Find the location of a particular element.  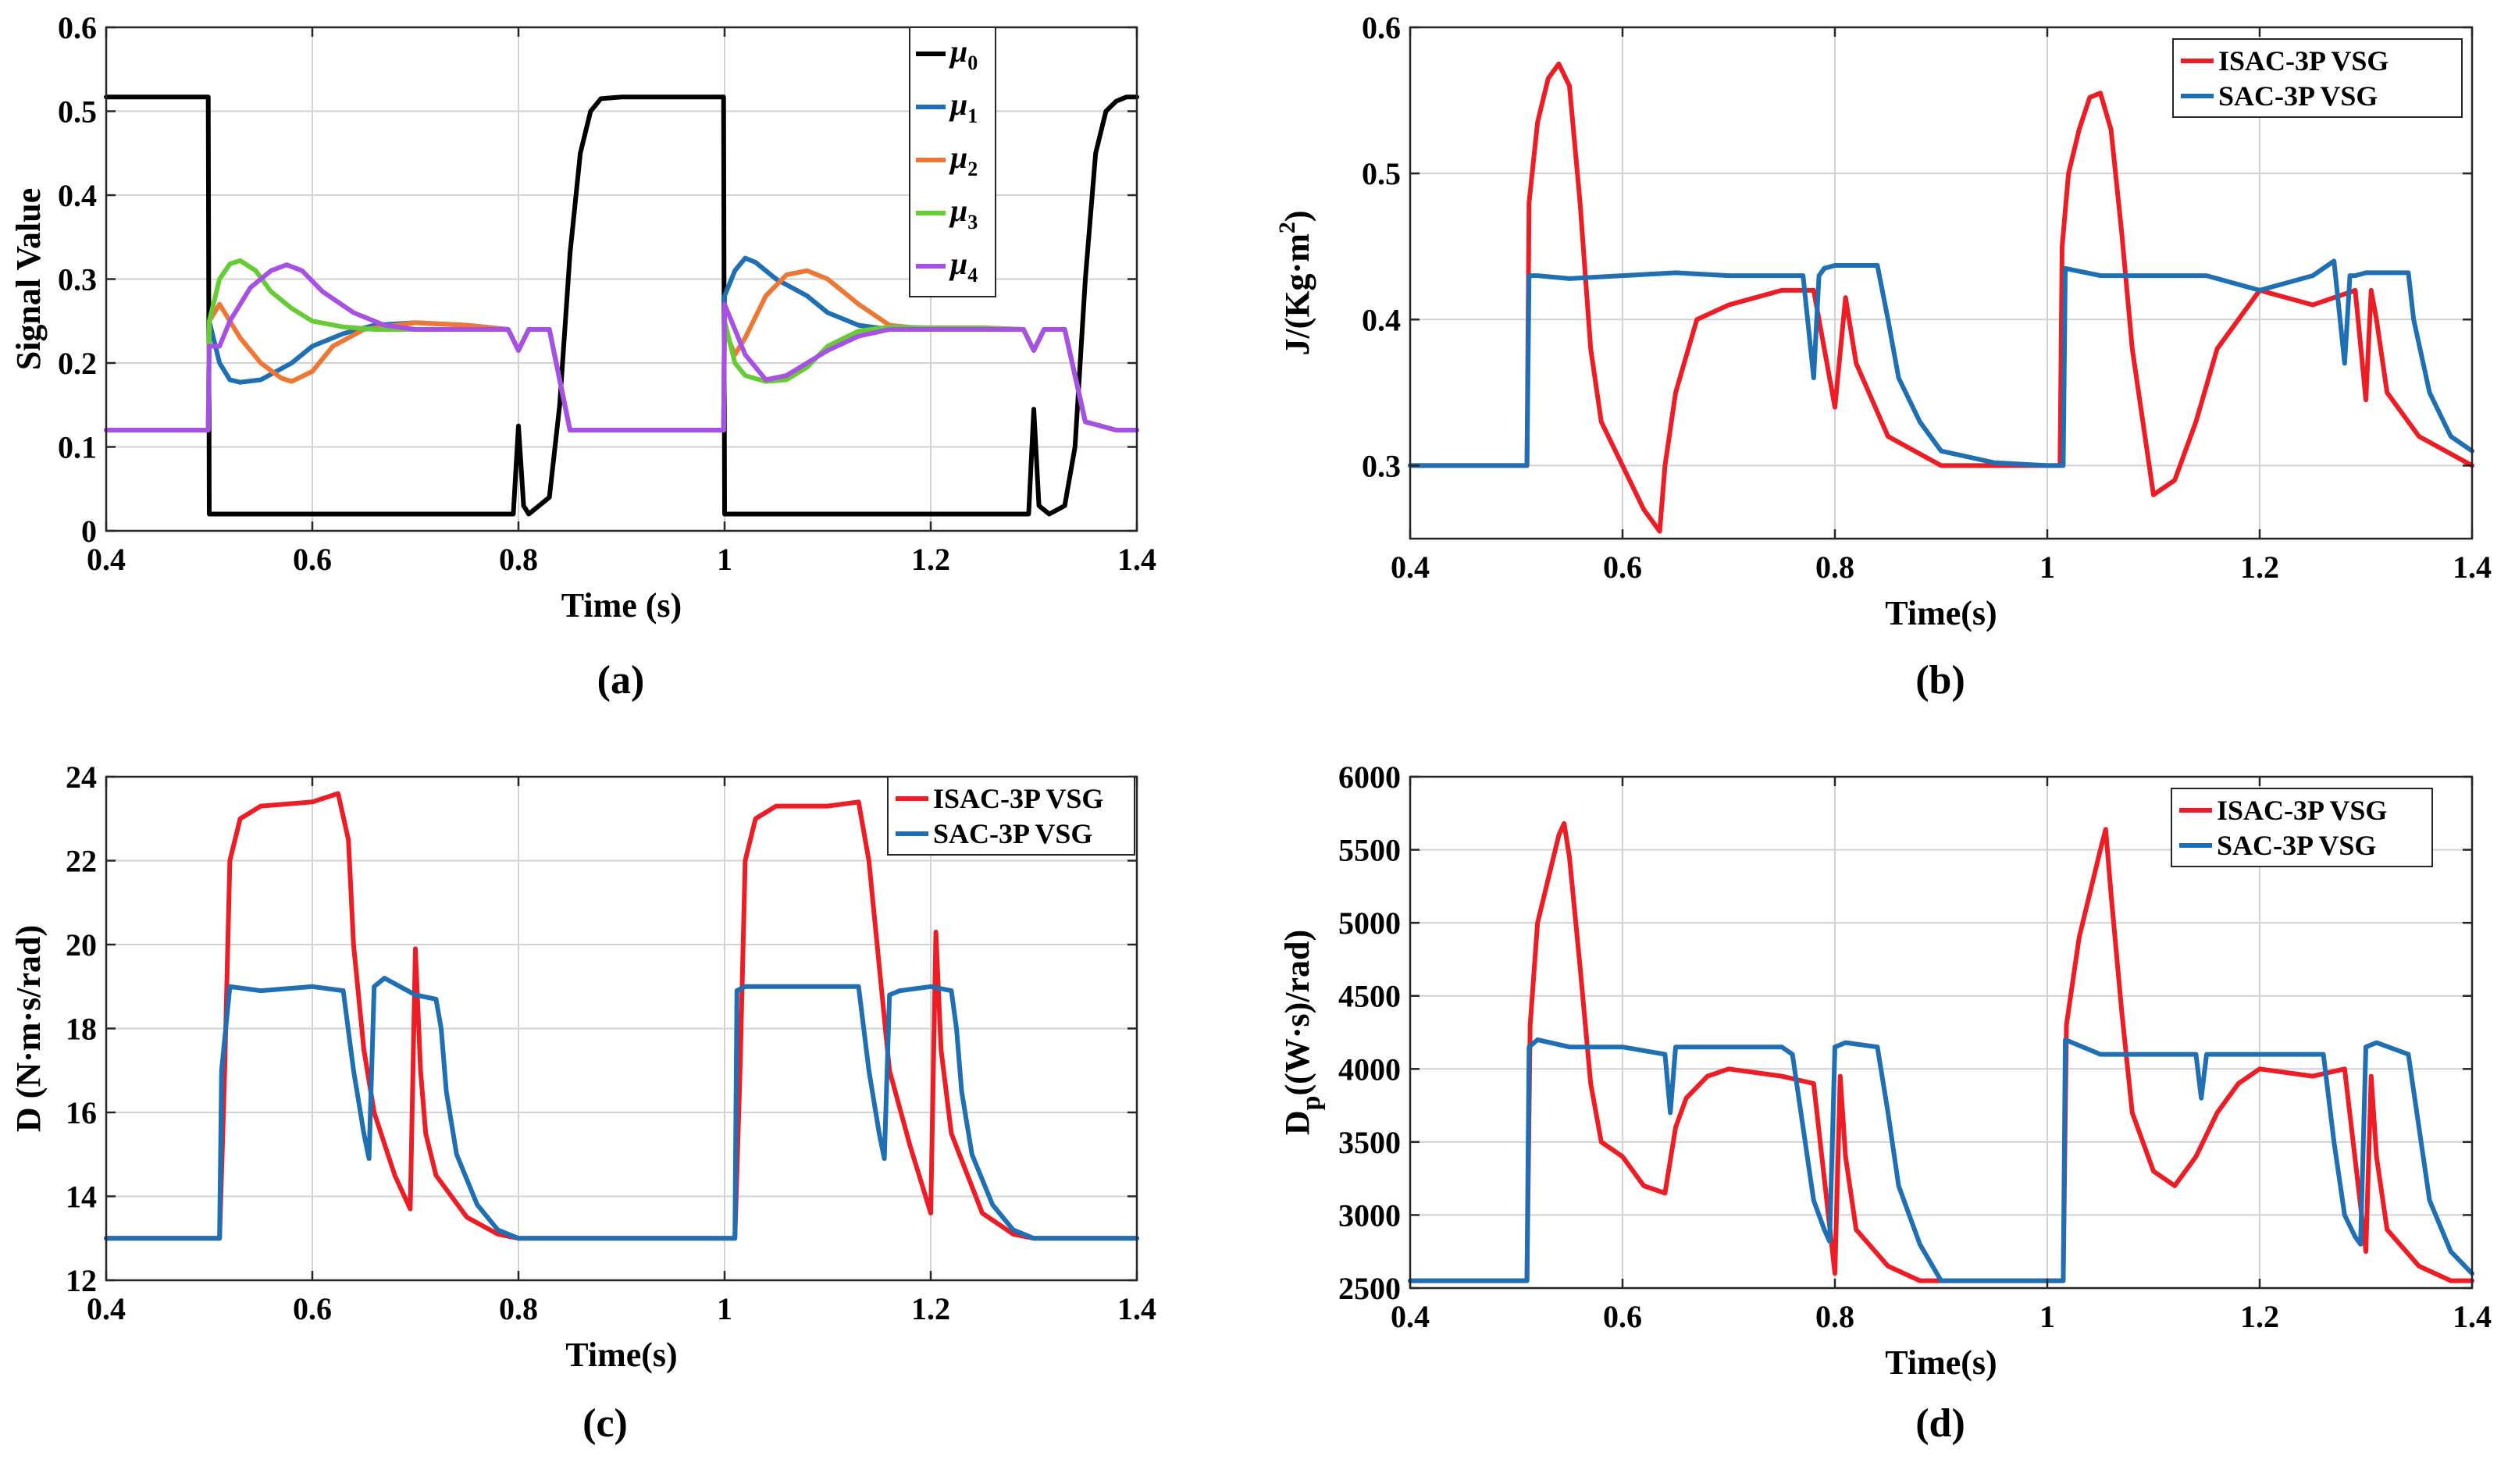

y-tick-label: 2500 is located at coordinates (1369, 1288).